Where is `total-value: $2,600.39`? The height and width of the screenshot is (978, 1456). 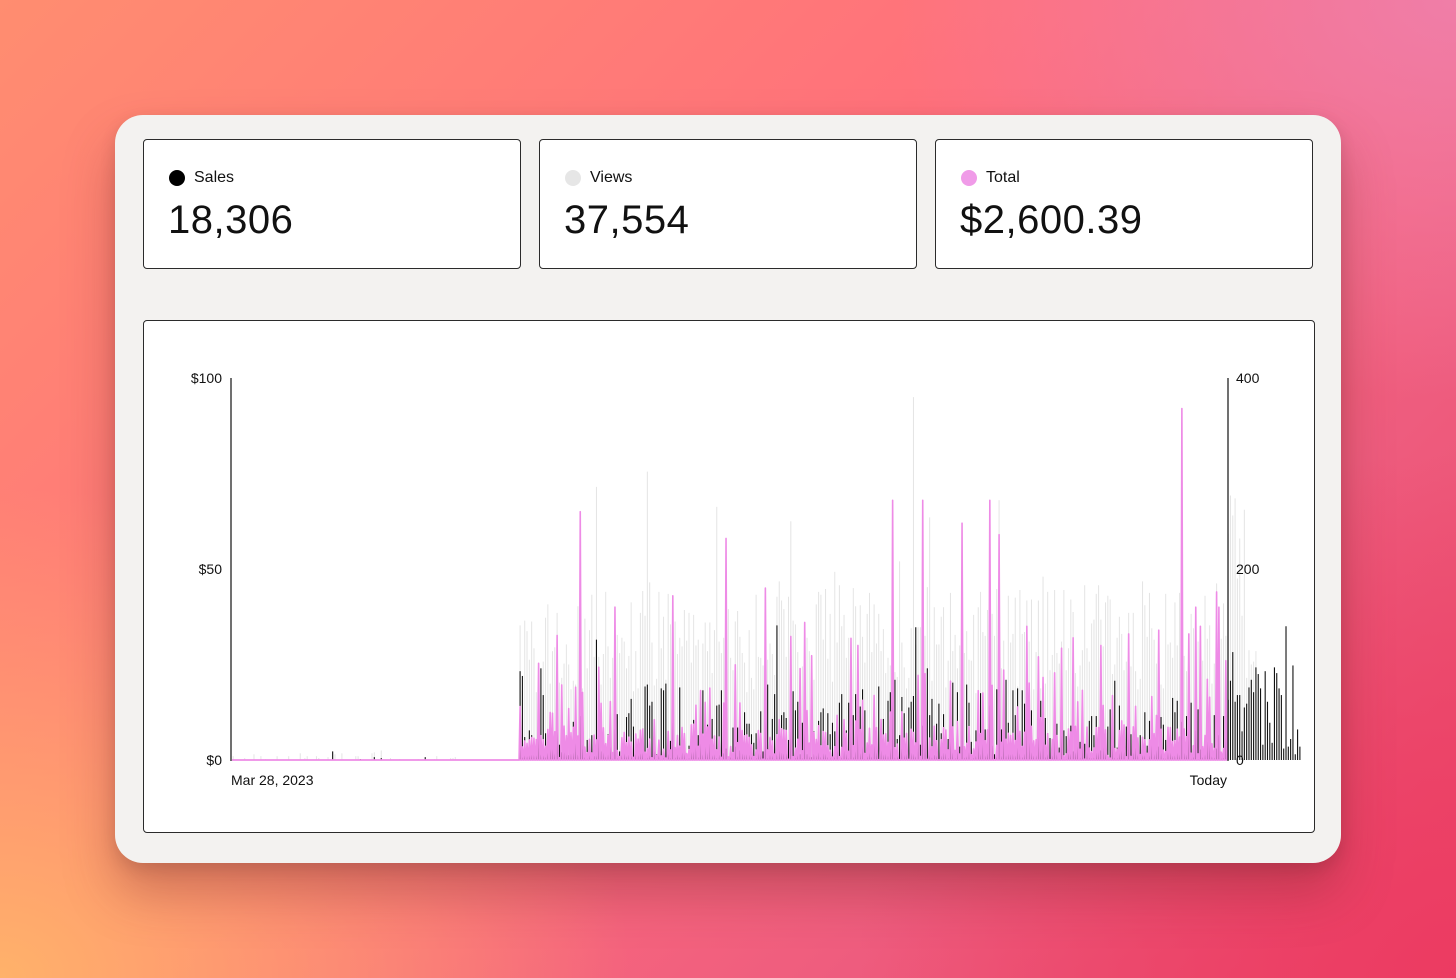
total-value: $2,600.39 is located at coordinates (1051, 220).